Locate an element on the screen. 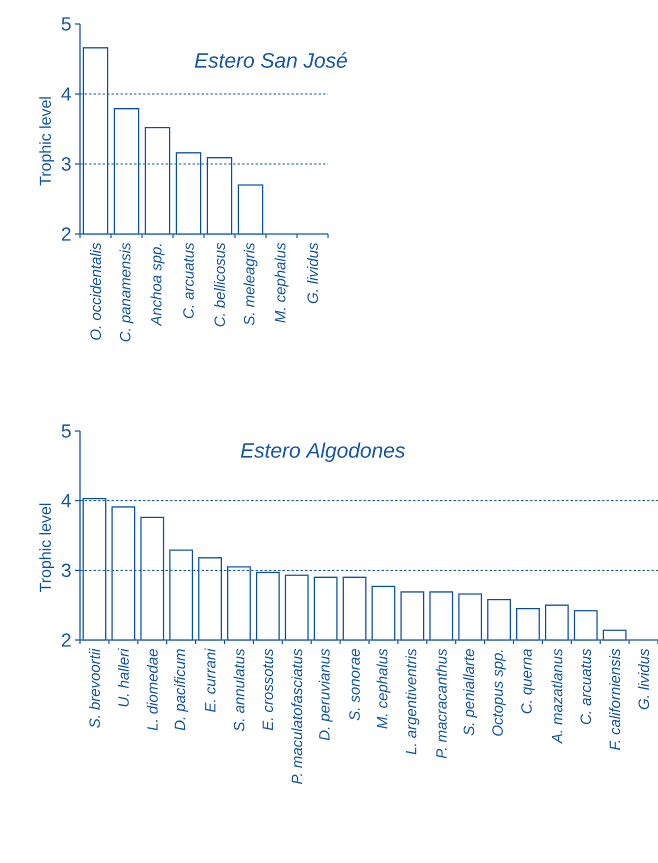  x-tick-label: L. diomedae is located at coordinates (152, 689).